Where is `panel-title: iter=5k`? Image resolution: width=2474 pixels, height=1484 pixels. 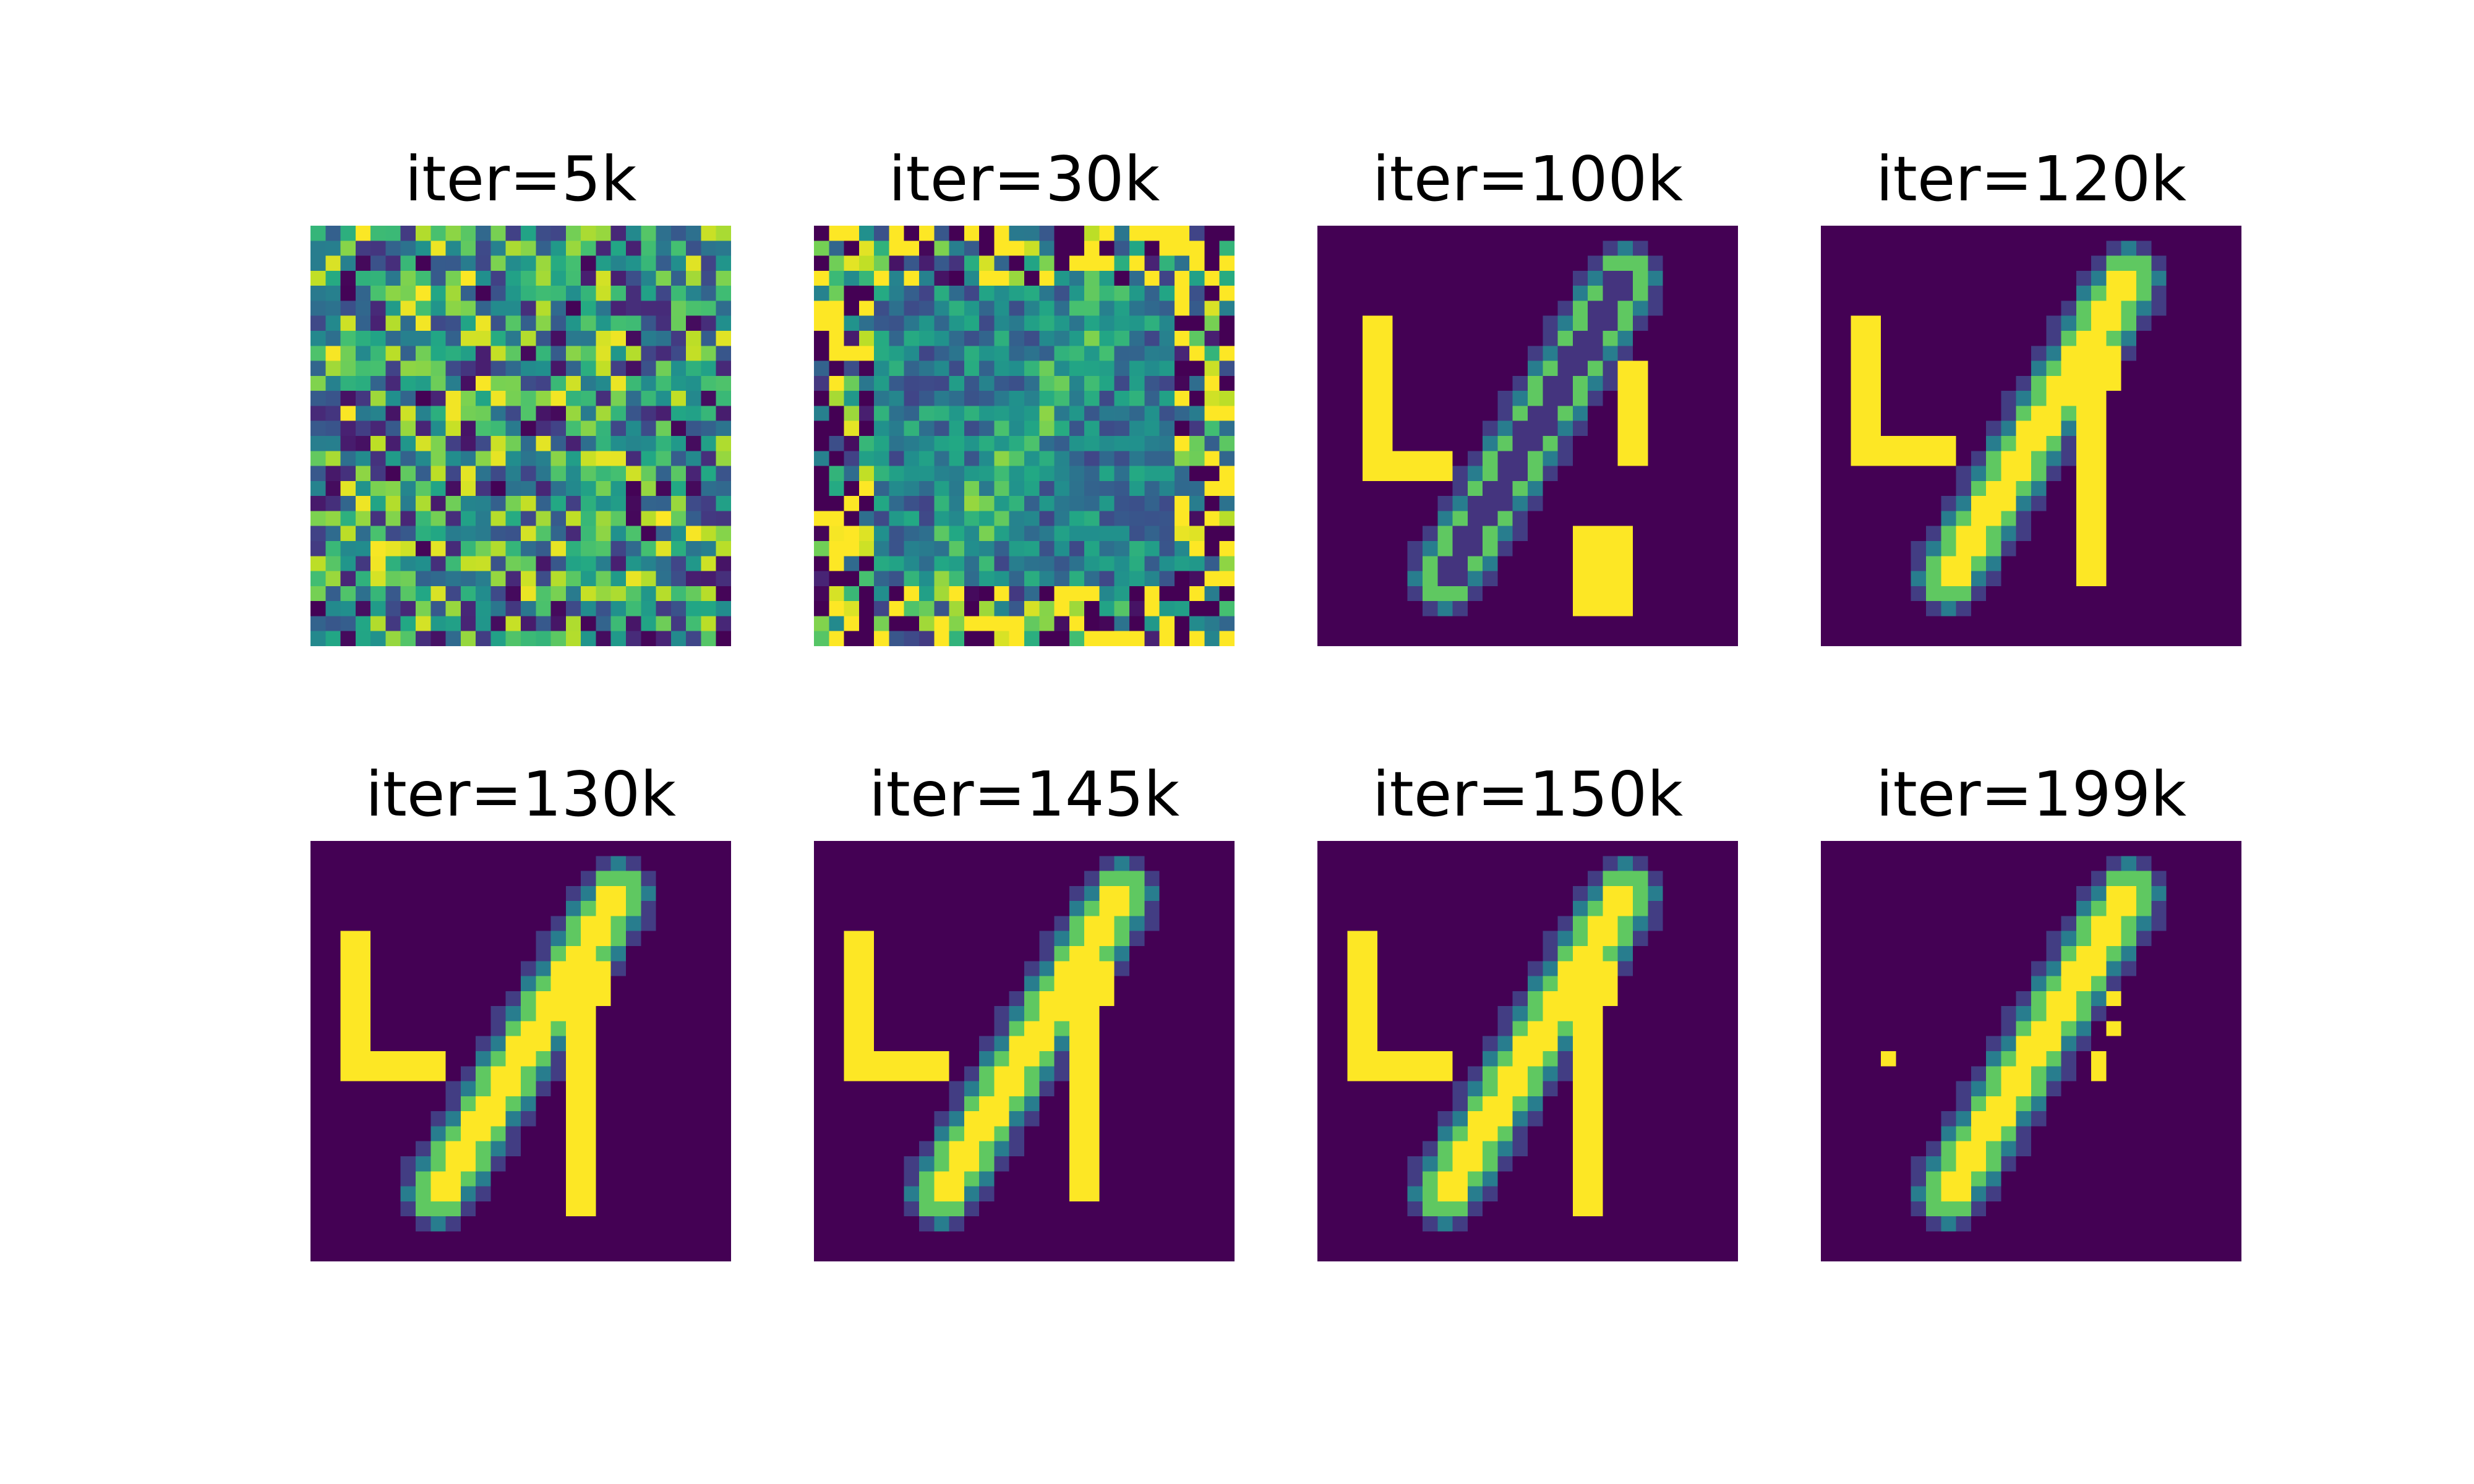
panel-title: iter=5k is located at coordinates (520, 179).